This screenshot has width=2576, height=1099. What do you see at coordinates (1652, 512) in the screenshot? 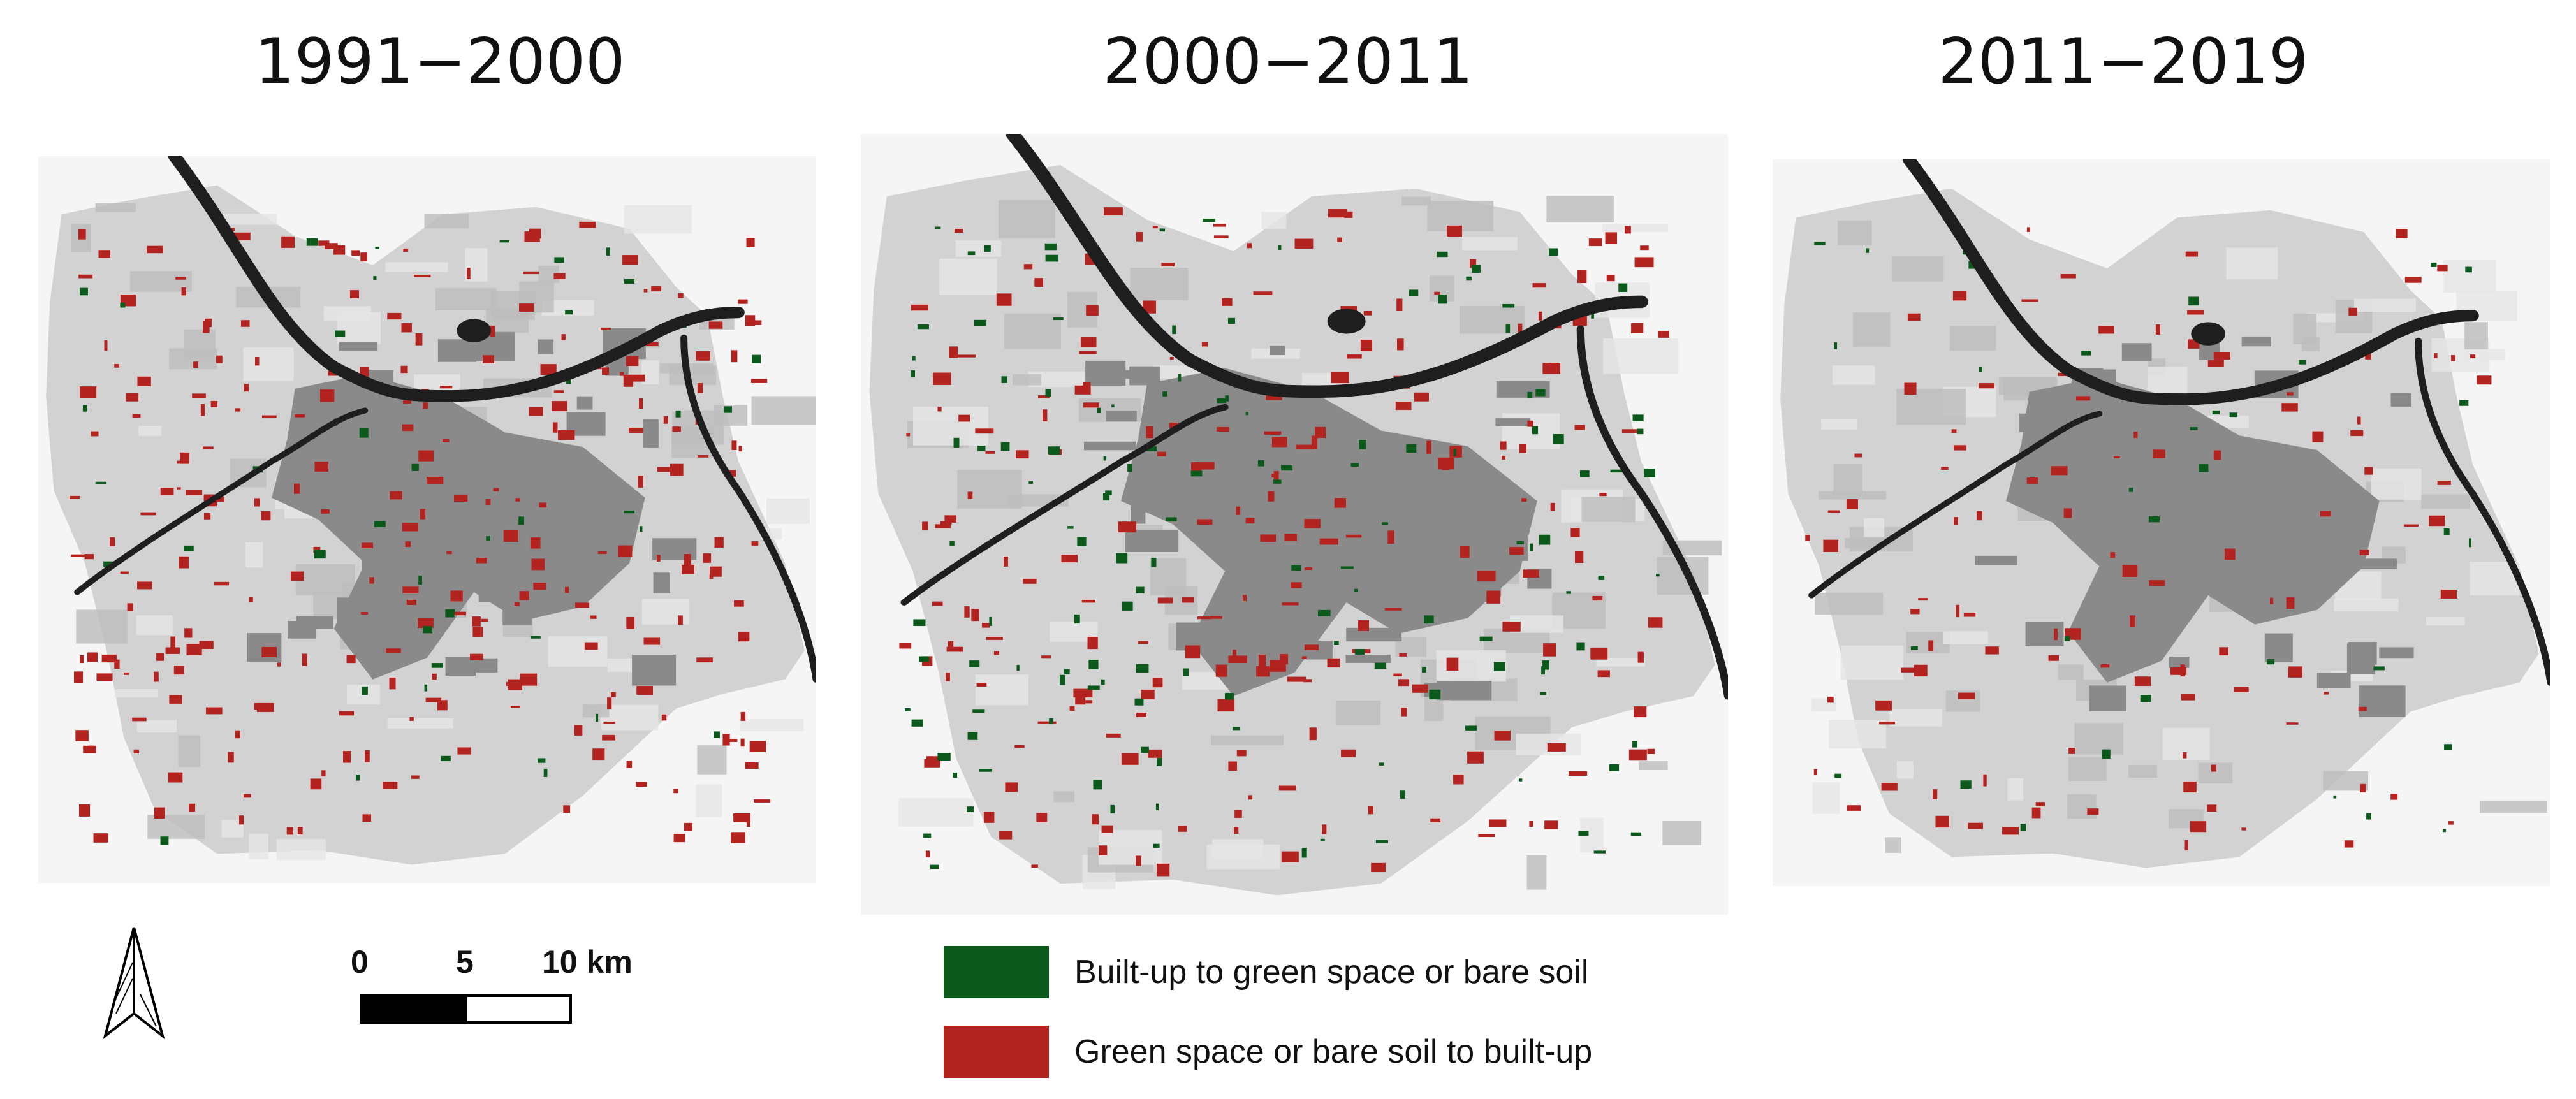
I see `river-east` at bounding box center [1652, 512].